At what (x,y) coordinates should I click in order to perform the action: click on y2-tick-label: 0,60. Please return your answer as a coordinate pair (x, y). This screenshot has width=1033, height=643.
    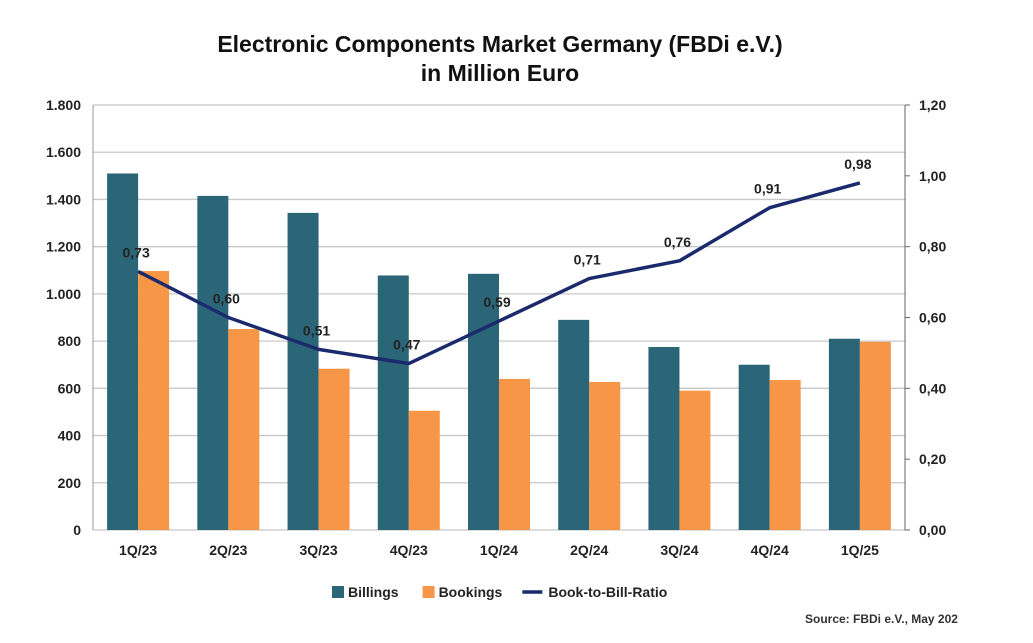
    Looking at the image, I should click on (932, 318).